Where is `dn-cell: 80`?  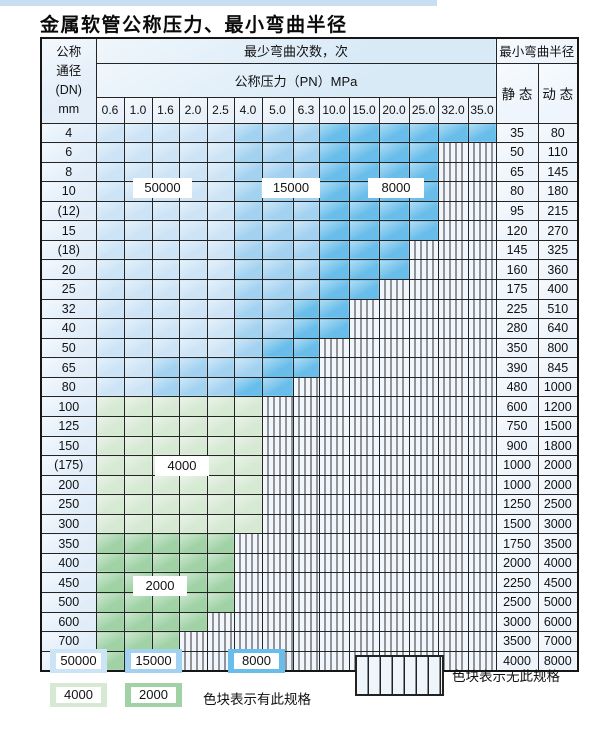 dn-cell: 80 is located at coordinates (68, 387).